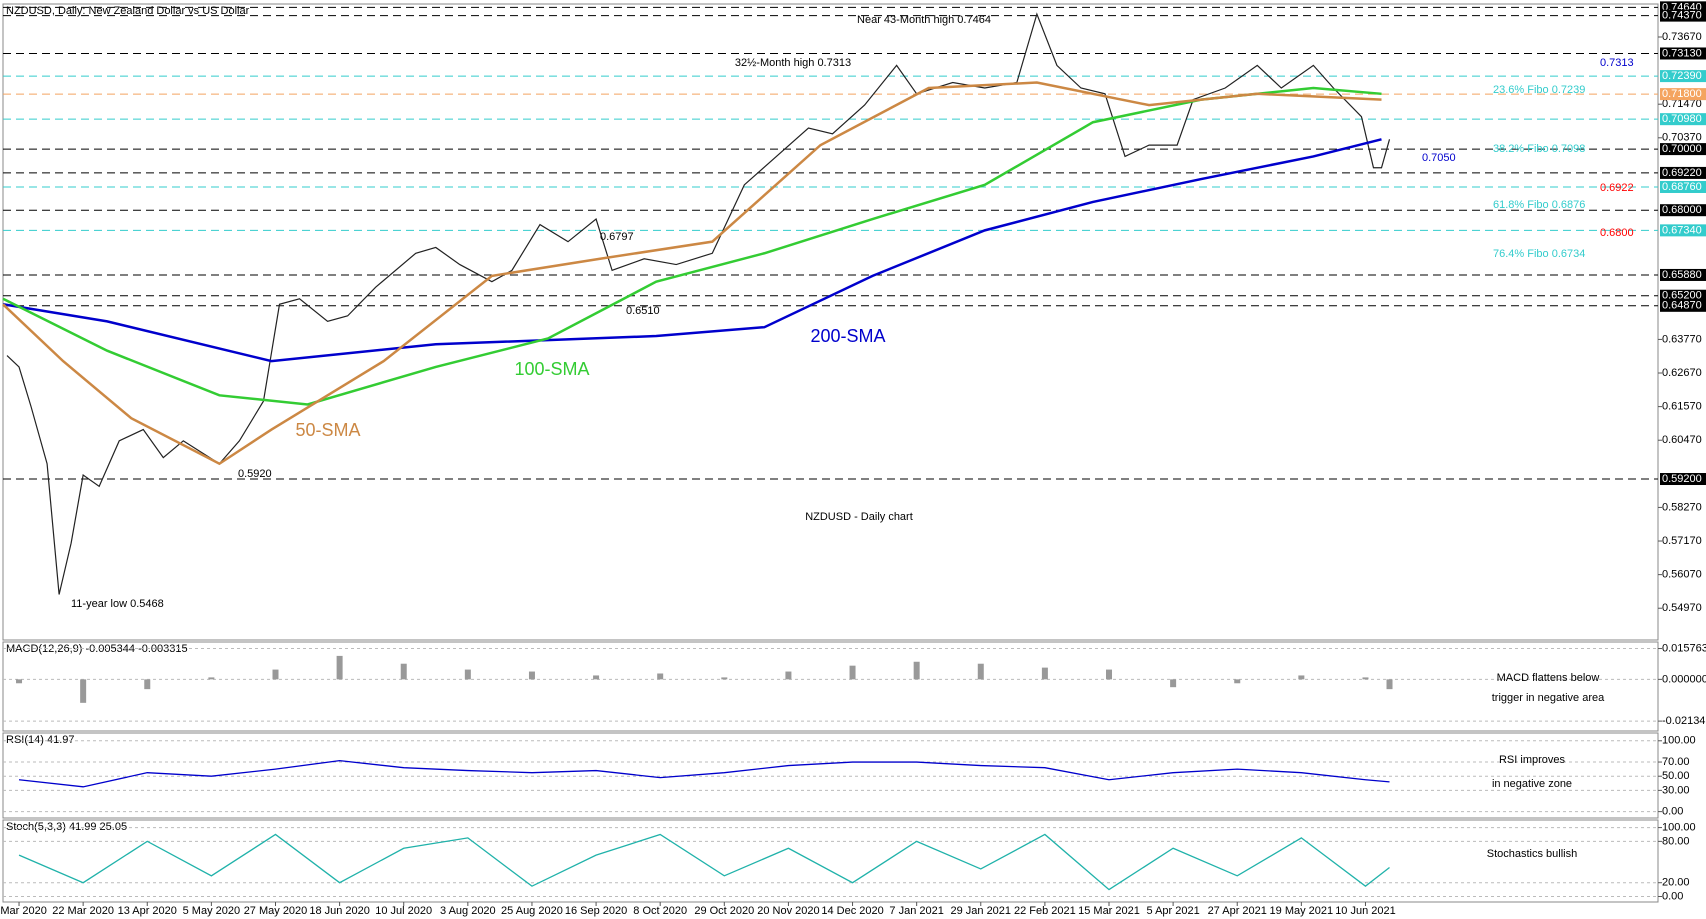  Describe the element at coordinates (1532, 854) in the screenshot. I see `annotation: Stochastics bullish` at that location.